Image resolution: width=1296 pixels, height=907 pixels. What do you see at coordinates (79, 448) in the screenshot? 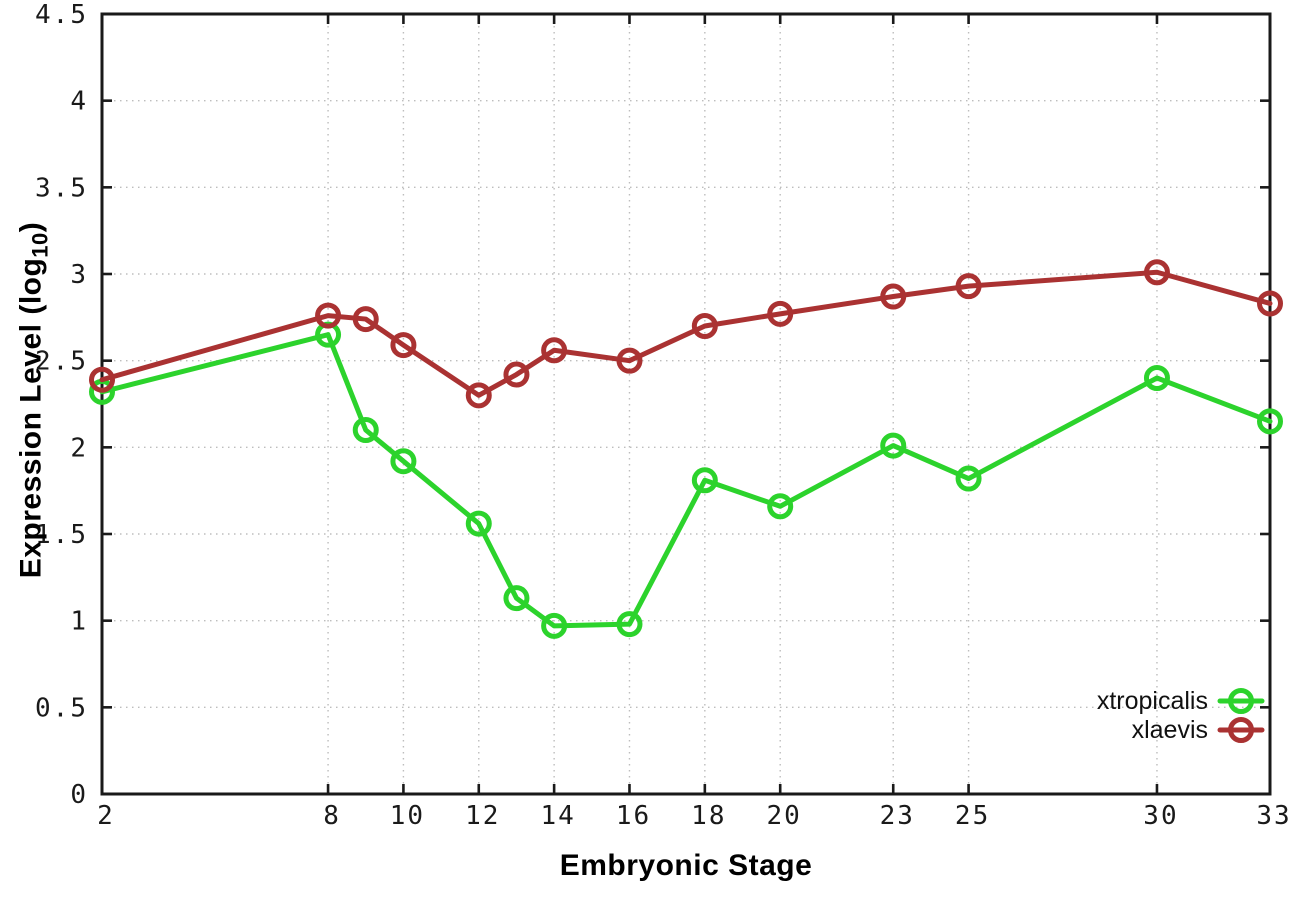
I see `y-tick-label: 2` at bounding box center [79, 448].